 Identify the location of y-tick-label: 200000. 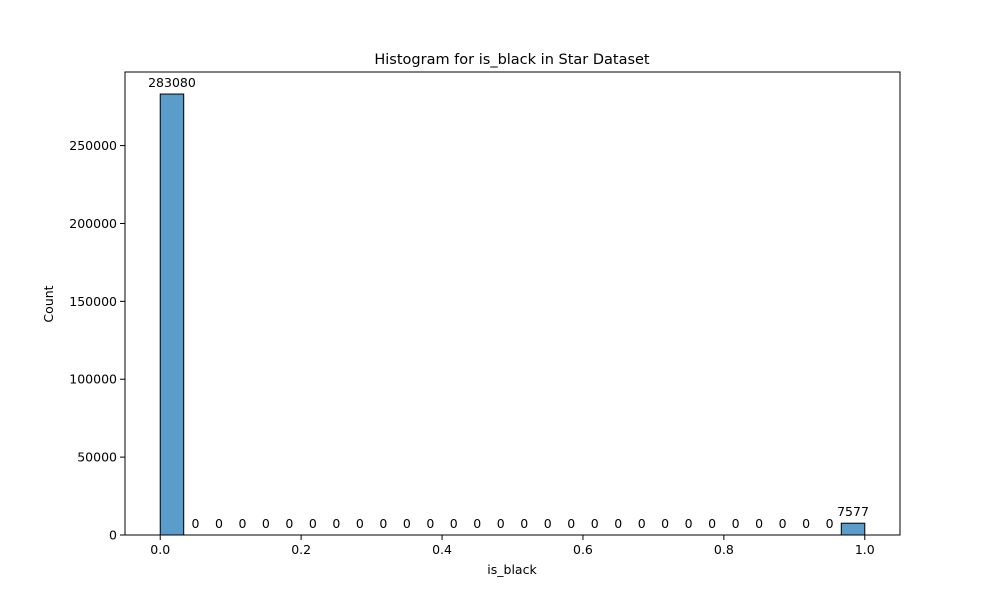
(93, 223).